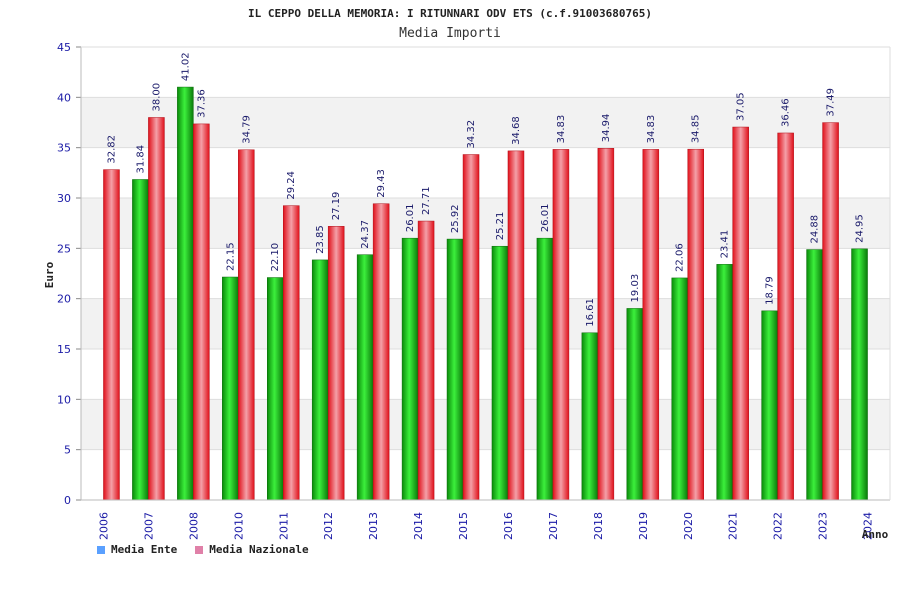 This screenshot has height=600, width=900. I want to click on y-tick-label: 40, so click(64, 97).